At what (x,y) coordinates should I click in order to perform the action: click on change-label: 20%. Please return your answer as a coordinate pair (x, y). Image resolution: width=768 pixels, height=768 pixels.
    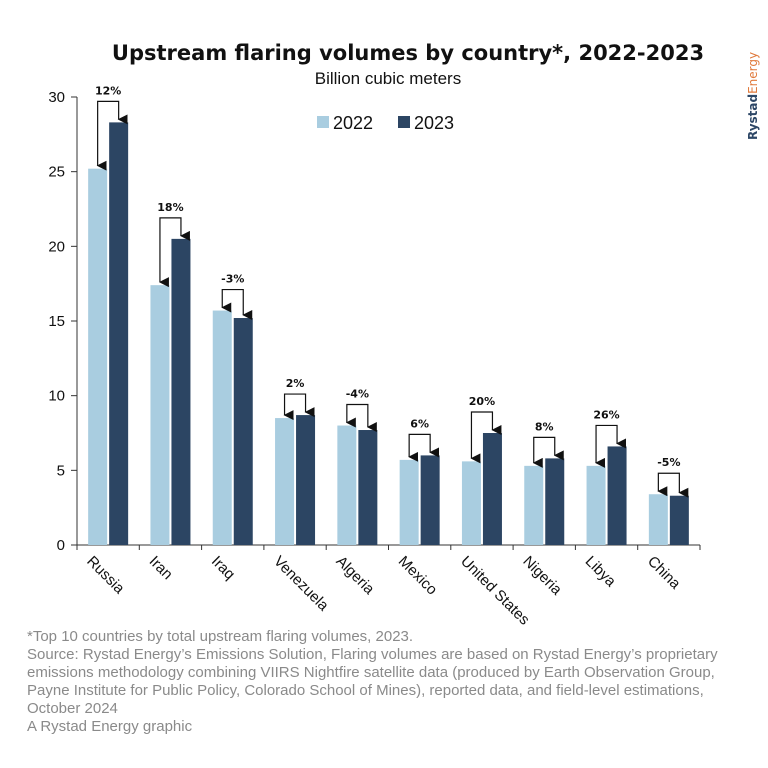
    Looking at the image, I should click on (482, 401).